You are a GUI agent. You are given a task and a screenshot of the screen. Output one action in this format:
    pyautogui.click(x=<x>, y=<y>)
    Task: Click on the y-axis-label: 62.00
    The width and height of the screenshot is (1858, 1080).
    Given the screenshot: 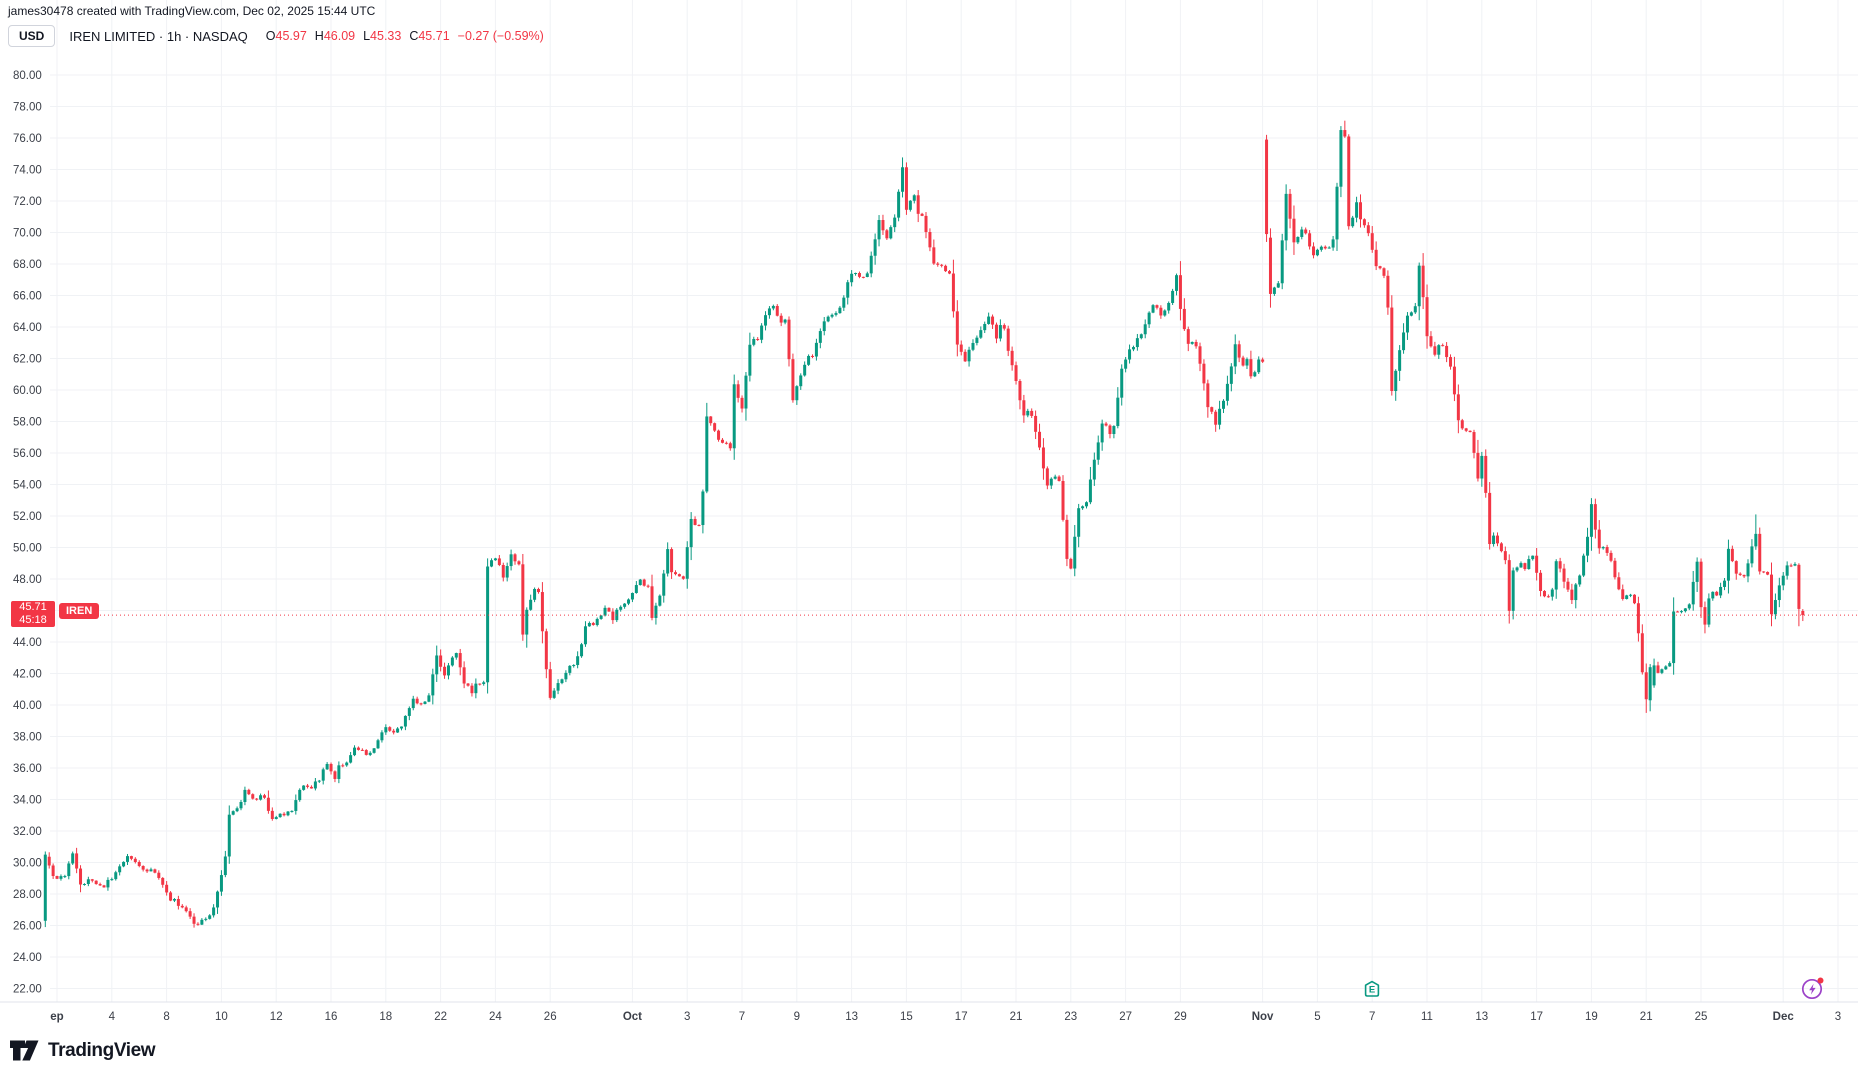 What is the action you would take?
    pyautogui.click(x=27, y=360)
    